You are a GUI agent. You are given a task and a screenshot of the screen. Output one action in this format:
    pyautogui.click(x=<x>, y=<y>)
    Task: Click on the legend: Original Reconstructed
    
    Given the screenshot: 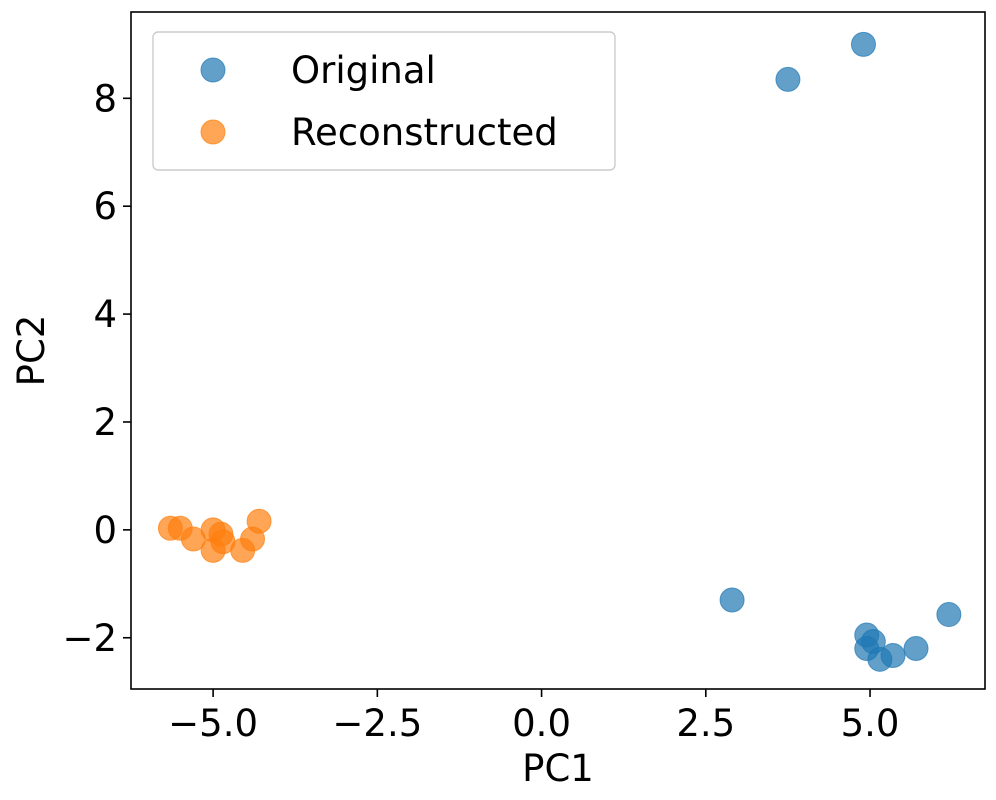 What is the action you would take?
    pyautogui.click(x=384, y=101)
    